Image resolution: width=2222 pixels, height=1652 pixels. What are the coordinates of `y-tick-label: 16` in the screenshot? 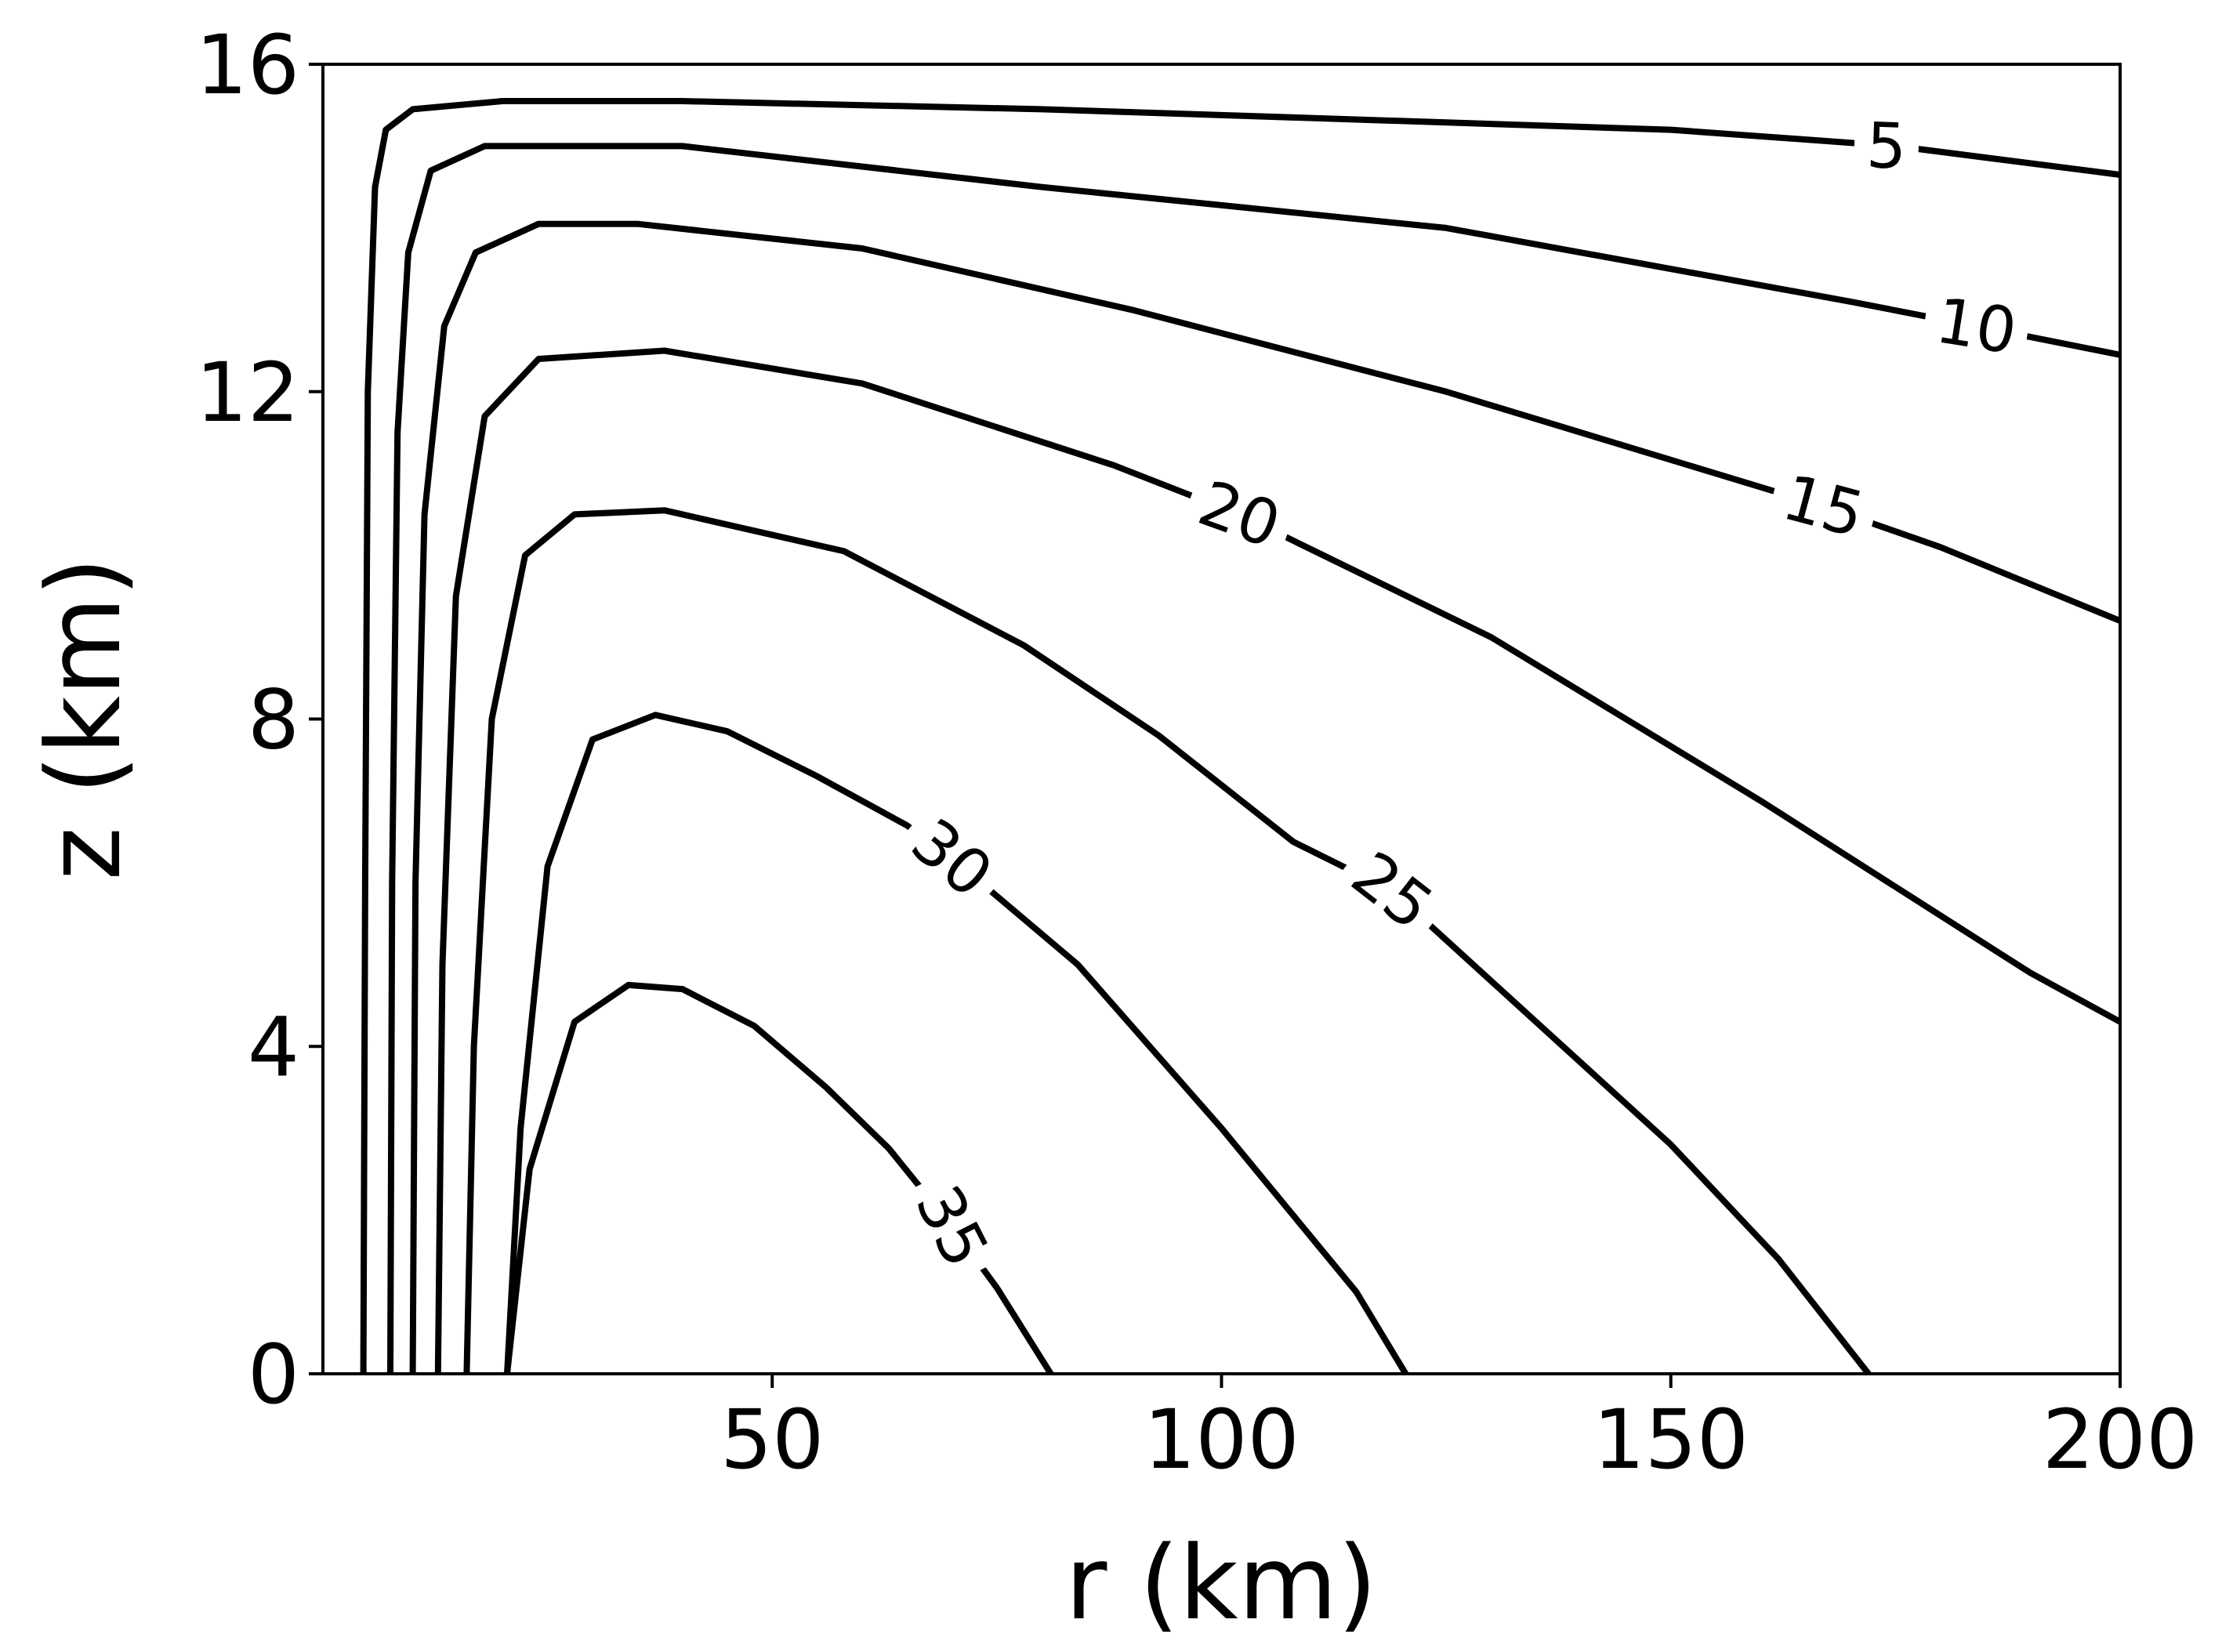 It's located at (247, 65).